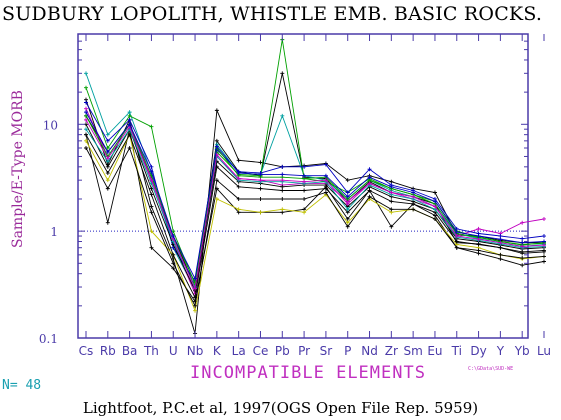 This screenshot has width=561, height=420. Describe the element at coordinates (217, 351) in the screenshot. I see `x-tick-label: K` at that location.